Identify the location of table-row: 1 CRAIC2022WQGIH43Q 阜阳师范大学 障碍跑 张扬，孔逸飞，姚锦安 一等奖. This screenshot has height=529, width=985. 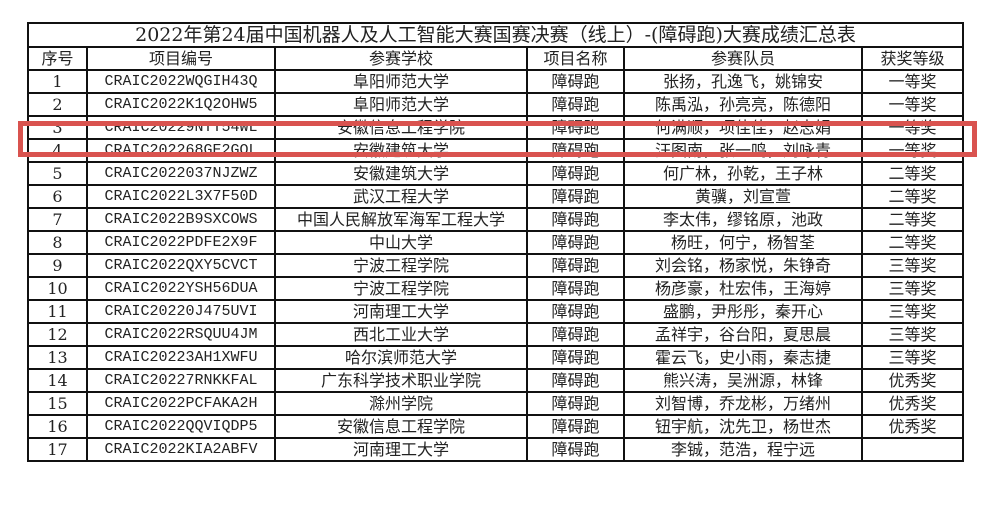
(495, 81).